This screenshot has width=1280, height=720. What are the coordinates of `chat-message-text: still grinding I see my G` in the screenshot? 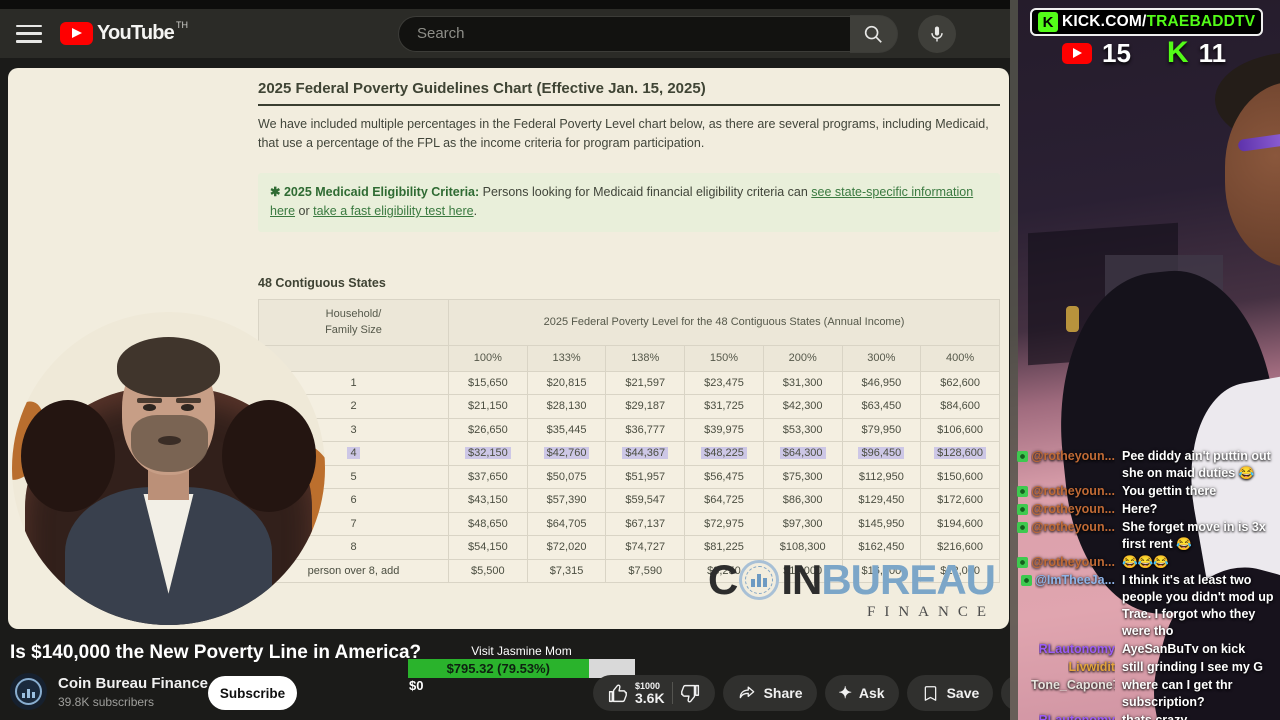 It's located at (1193, 667).